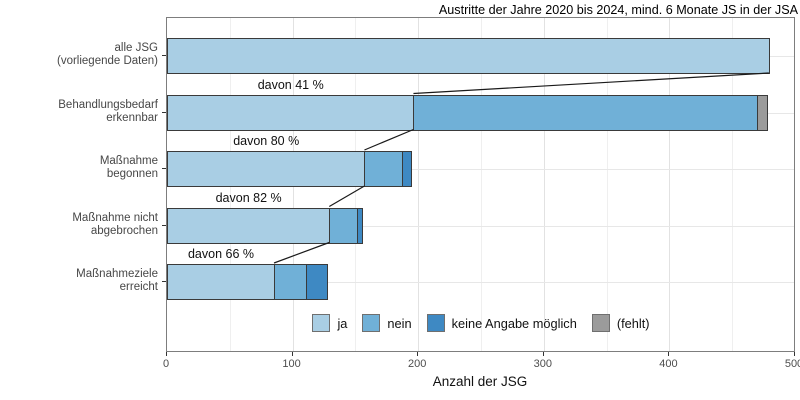  I want to click on percentage-annotation: davon 41 %, so click(290, 84).